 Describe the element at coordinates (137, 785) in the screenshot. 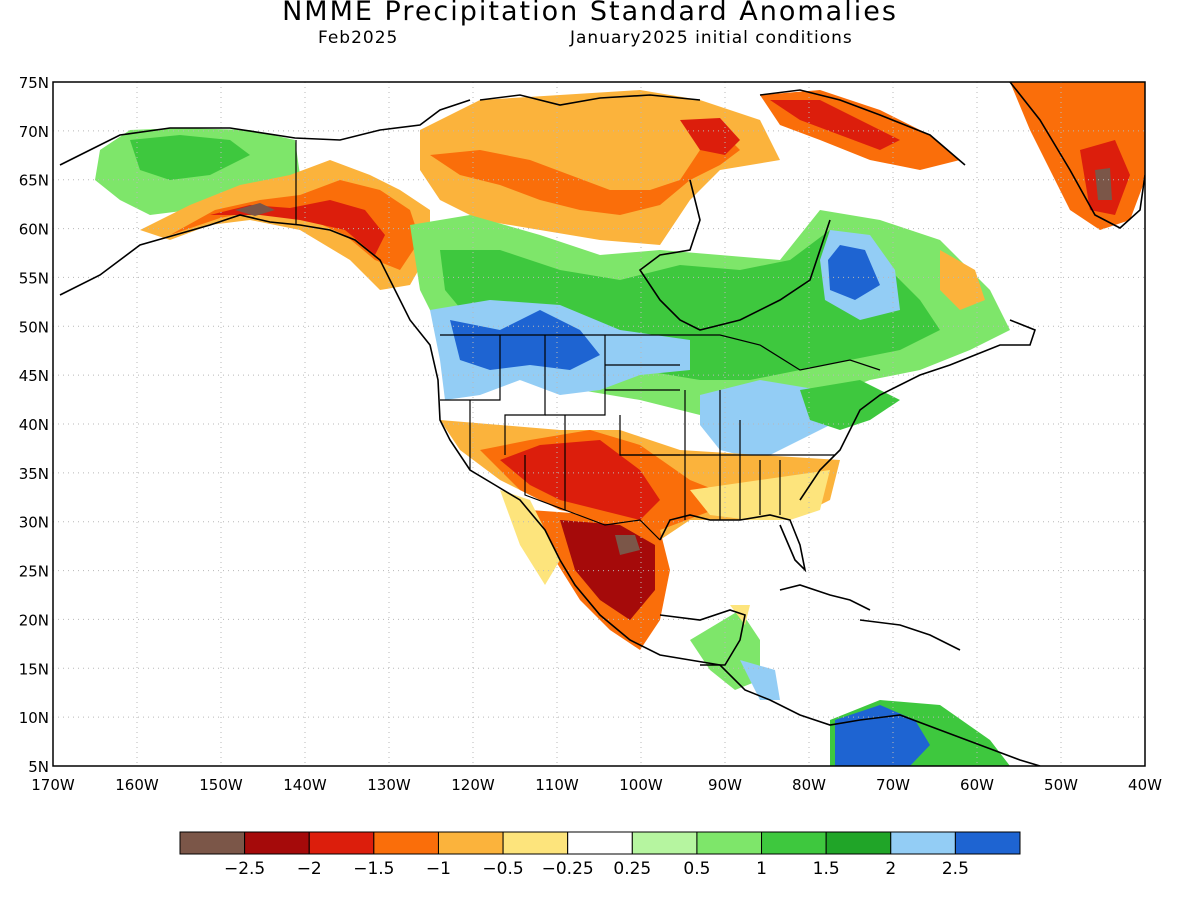

I see `longitude-tick-label: 160W` at that location.